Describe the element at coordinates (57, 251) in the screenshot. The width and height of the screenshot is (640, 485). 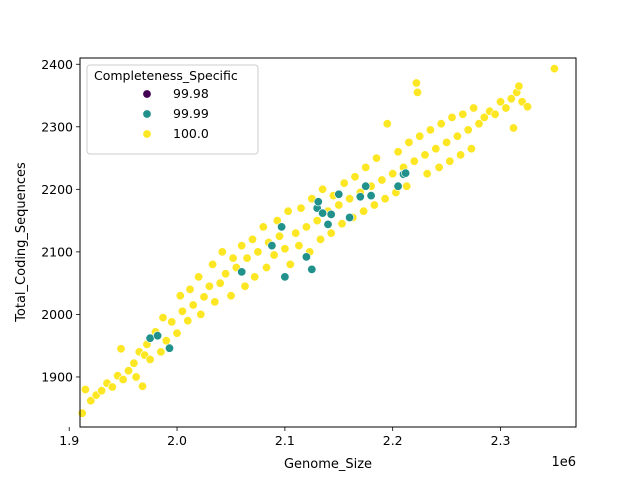
I see `y-tick-label: 2100` at that location.